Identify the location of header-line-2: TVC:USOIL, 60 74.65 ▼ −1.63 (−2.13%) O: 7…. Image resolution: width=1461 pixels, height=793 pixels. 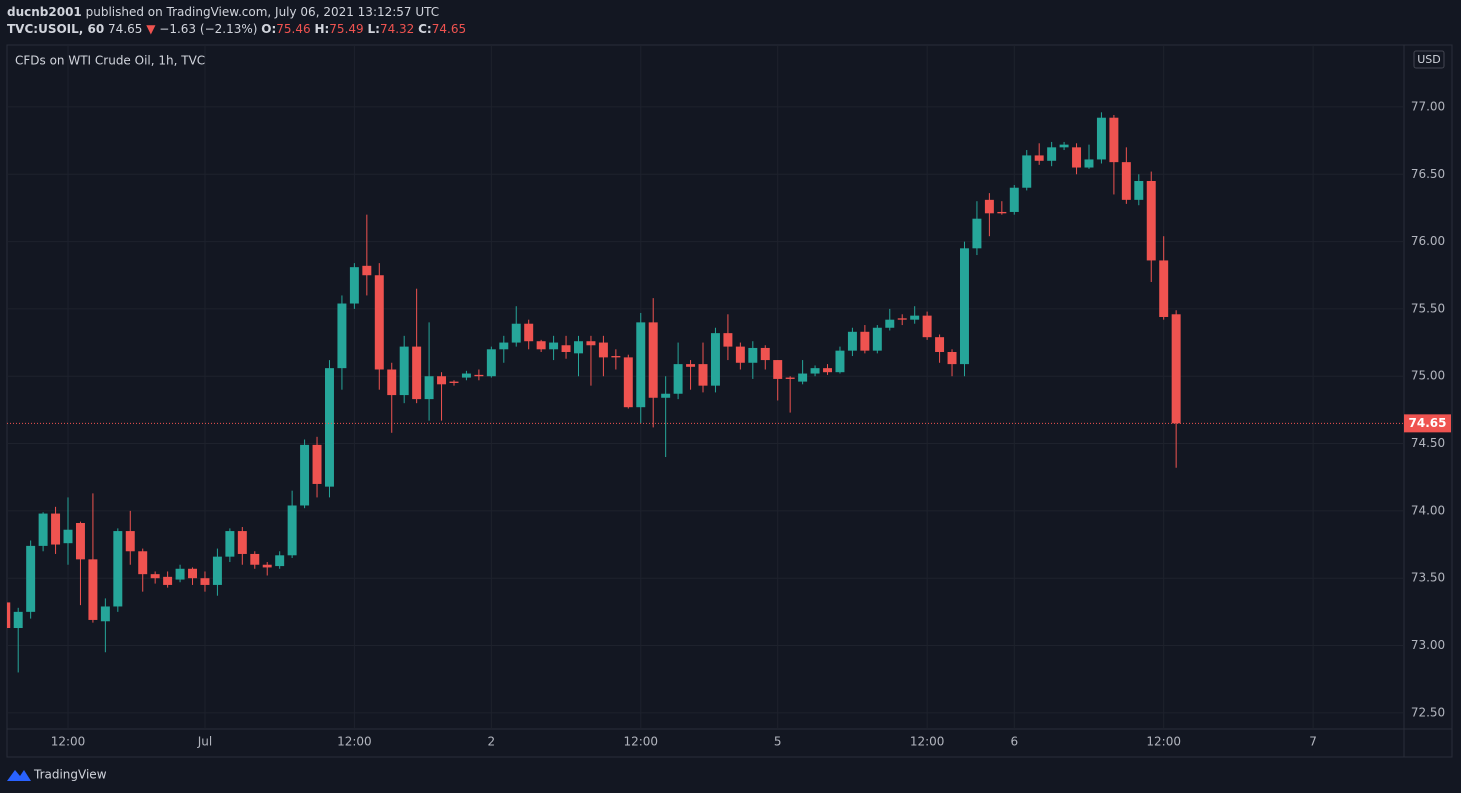
(236, 29).